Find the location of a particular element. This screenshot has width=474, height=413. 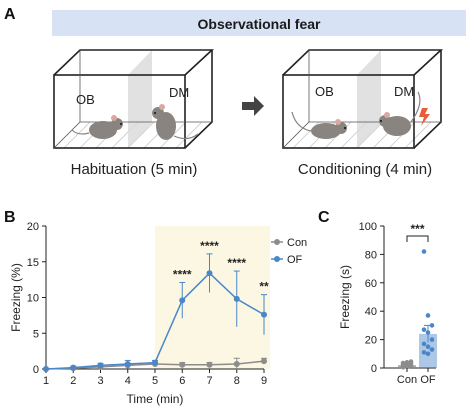

y-tick-label: 80 is located at coordinates (371, 255).